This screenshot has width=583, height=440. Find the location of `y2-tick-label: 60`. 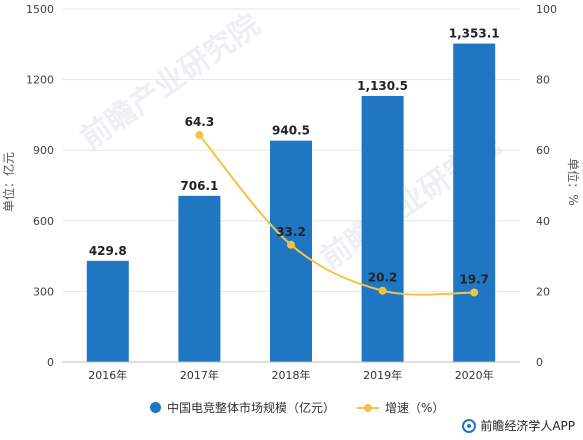

y2-tick-label: 60 is located at coordinates (543, 150).